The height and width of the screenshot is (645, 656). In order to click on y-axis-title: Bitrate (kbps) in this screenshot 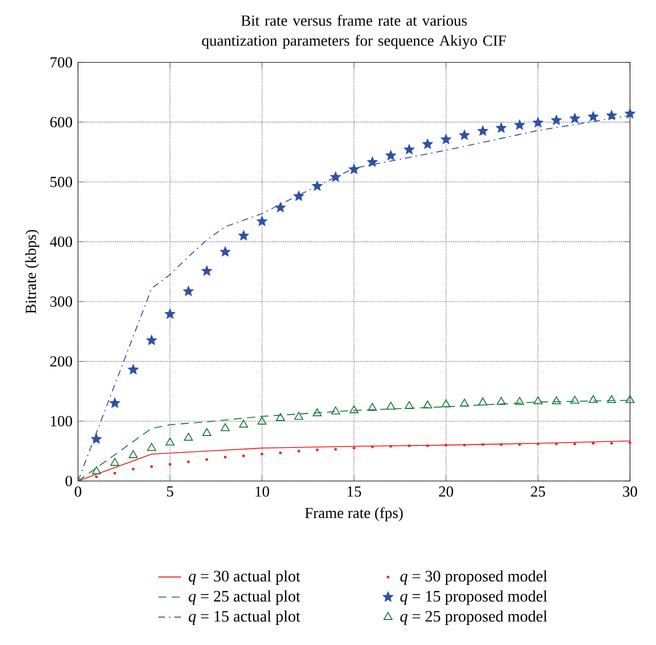, I will do `click(32, 272)`.